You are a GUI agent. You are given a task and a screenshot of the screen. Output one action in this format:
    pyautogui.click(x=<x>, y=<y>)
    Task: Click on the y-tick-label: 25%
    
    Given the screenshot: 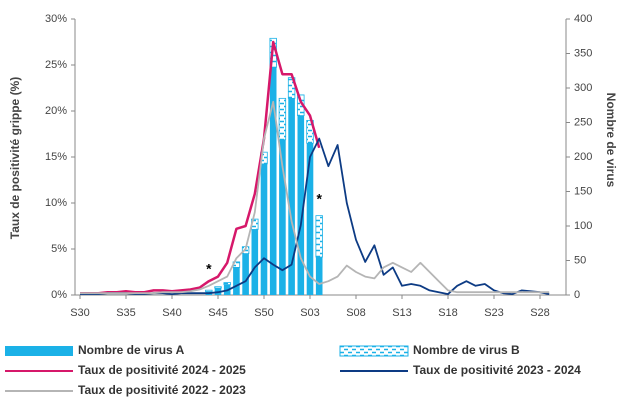 What is the action you would take?
    pyautogui.click(x=56, y=65)
    